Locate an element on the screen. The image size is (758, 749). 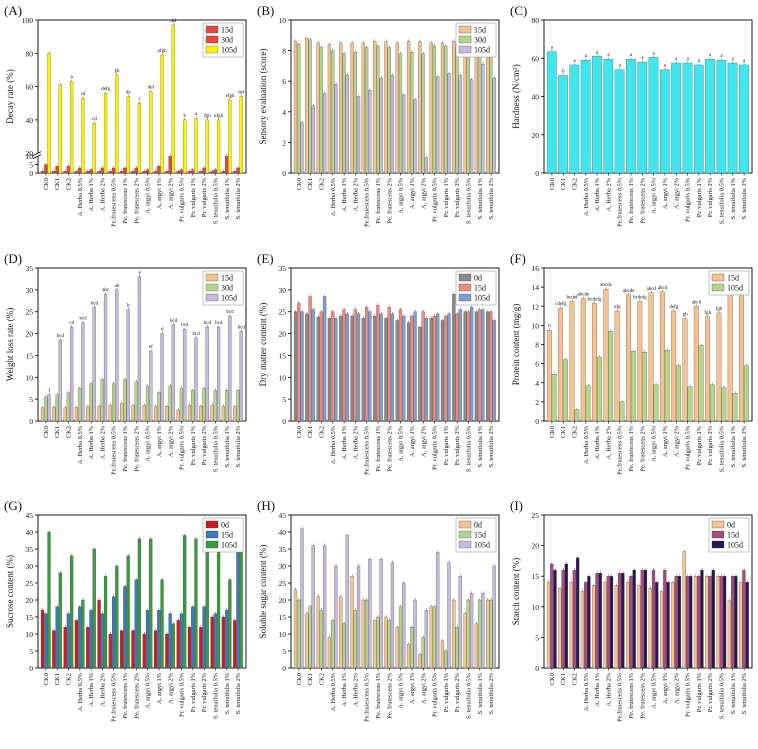
bar-E-s0-c17 is located at coordinates (488, 366).